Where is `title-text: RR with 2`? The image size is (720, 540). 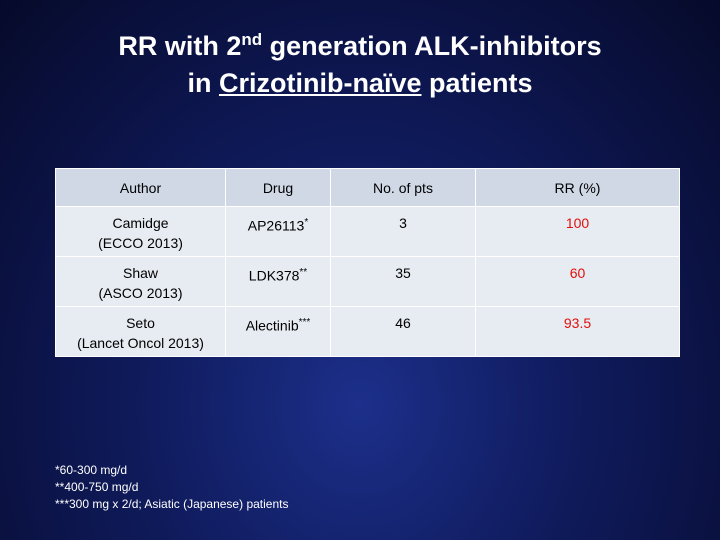 title-text: RR with 2 is located at coordinates (180, 46).